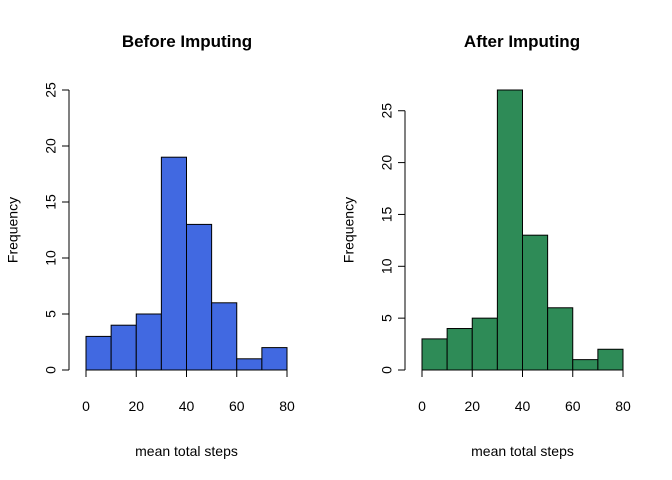 This screenshot has width=672, height=480. Describe the element at coordinates (522, 41) in the screenshot. I see `chart-title: After Imputing` at that location.